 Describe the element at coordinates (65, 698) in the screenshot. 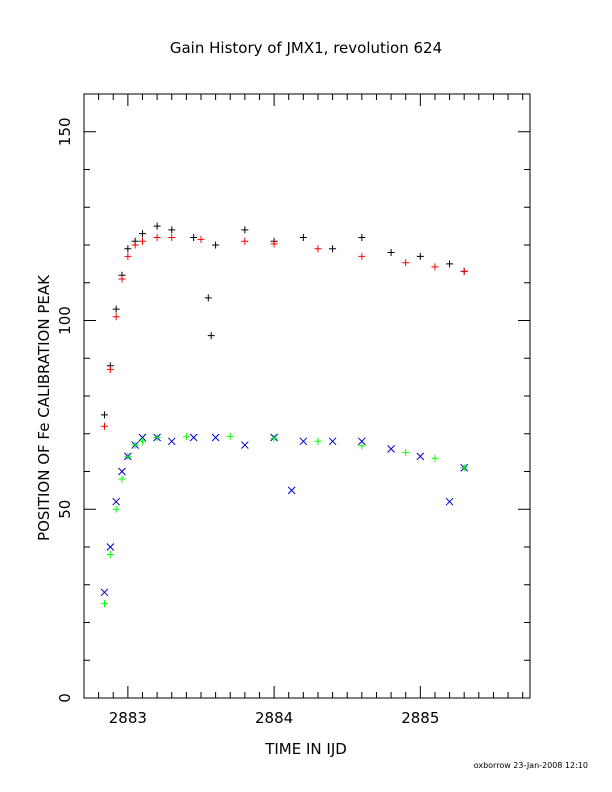

I see `y-tick-label: 0` at that location.